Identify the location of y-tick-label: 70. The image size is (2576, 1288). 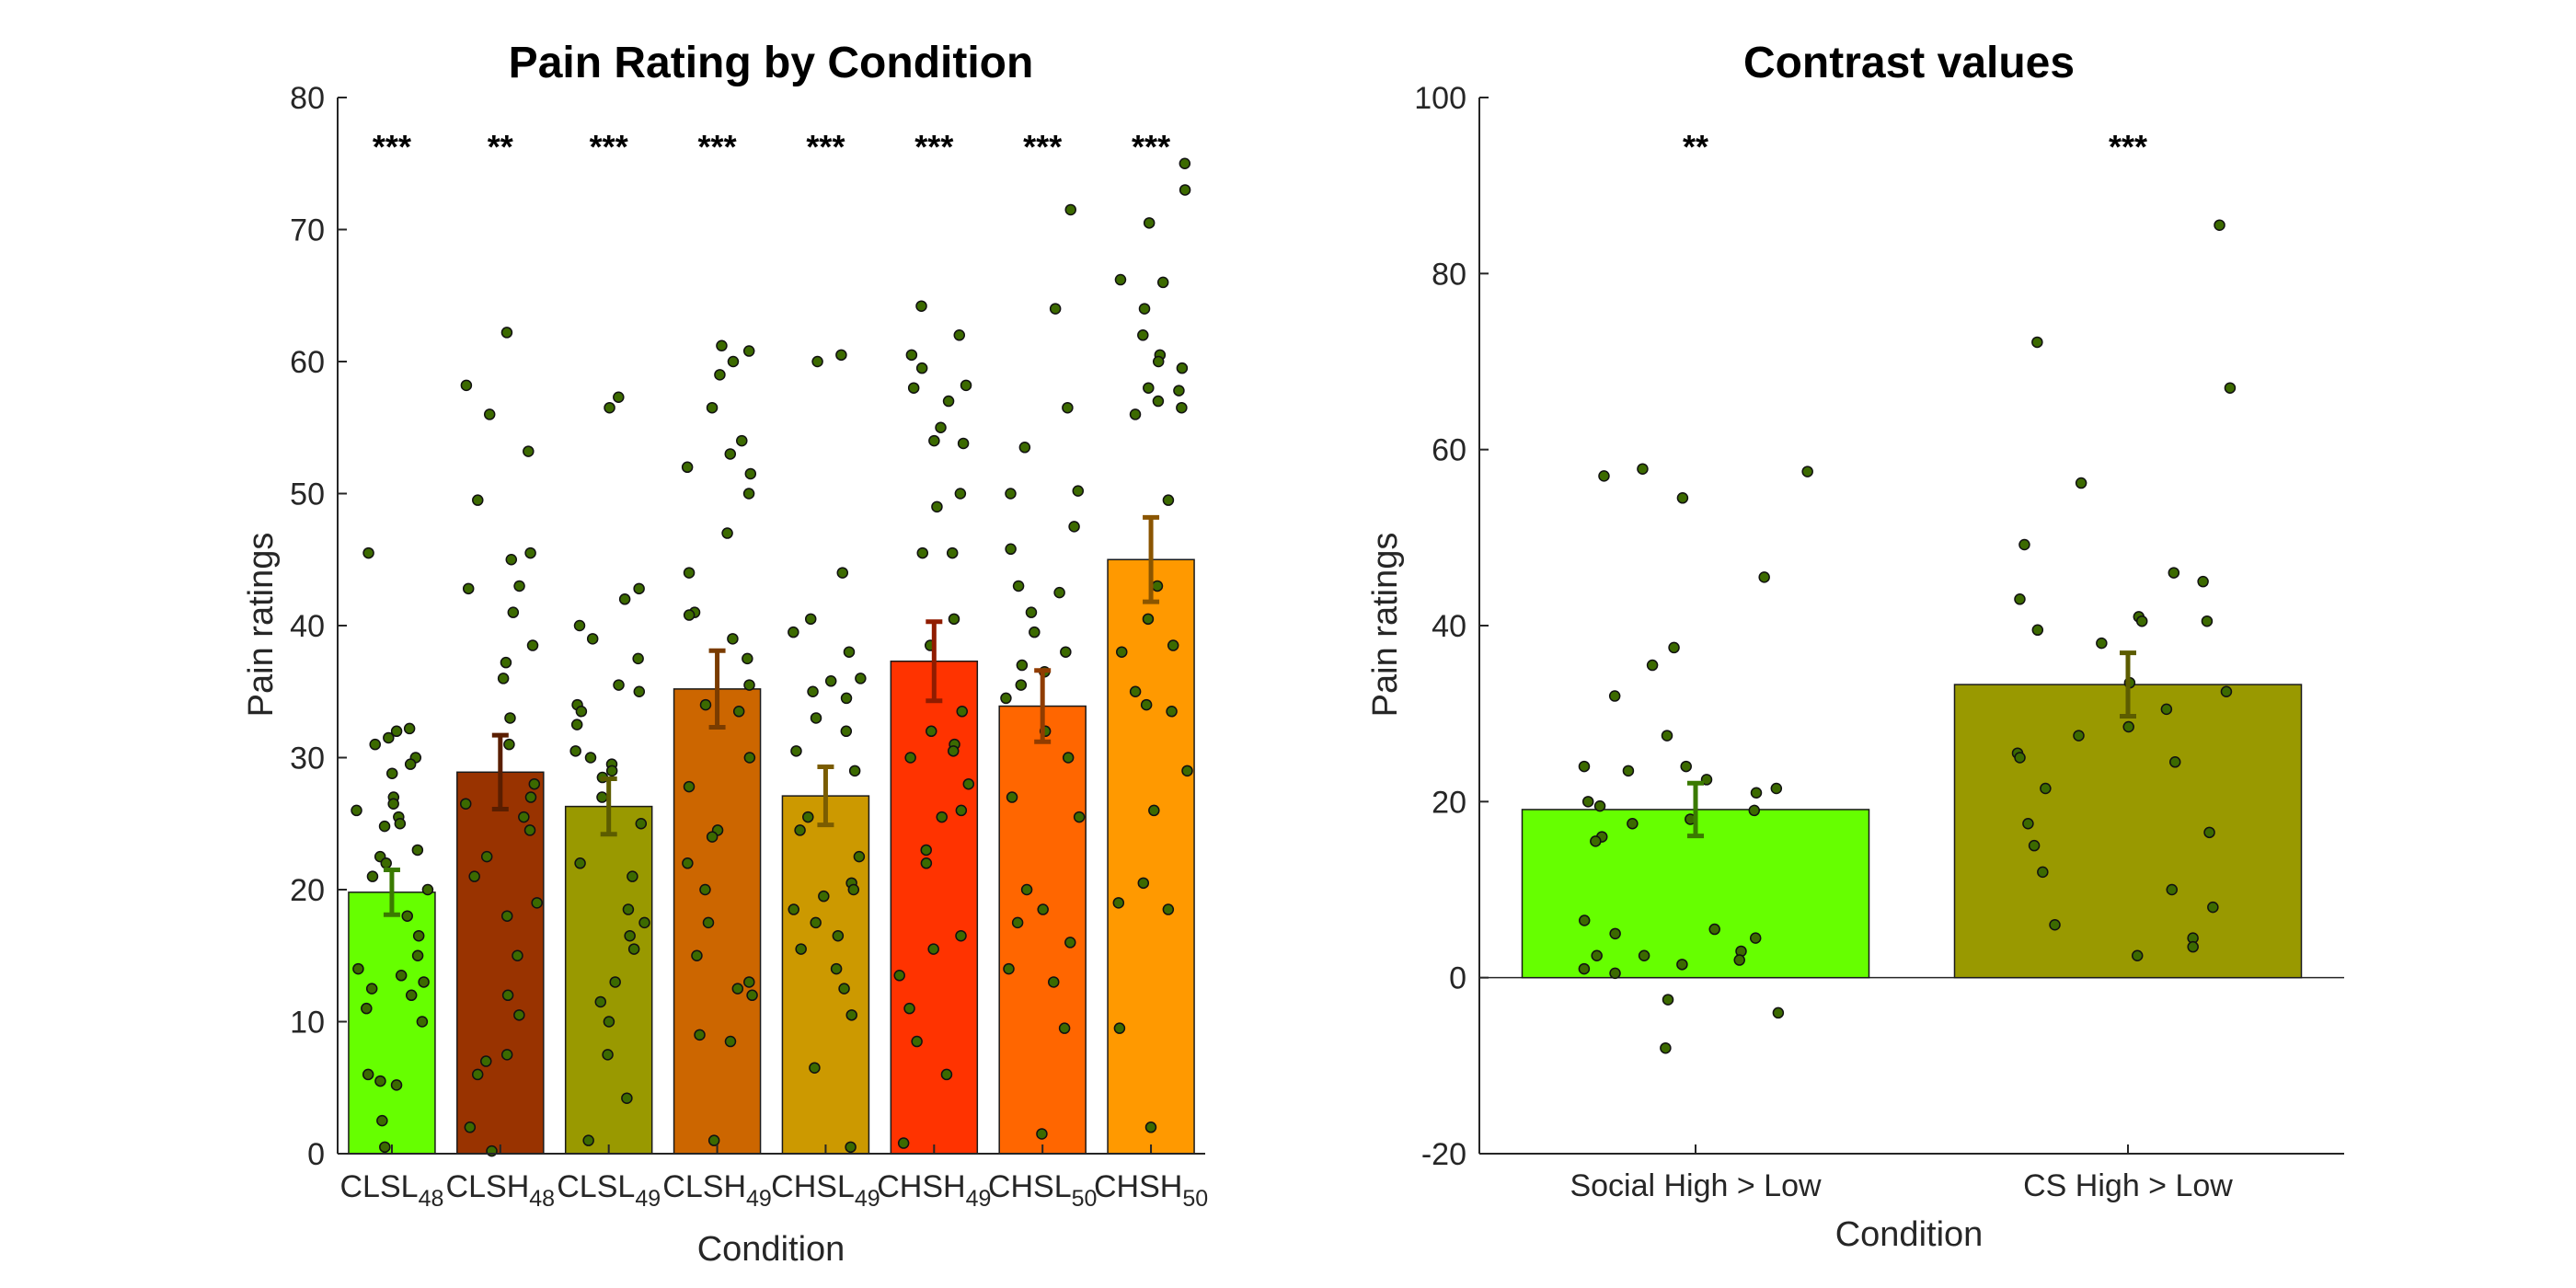
(307, 230).